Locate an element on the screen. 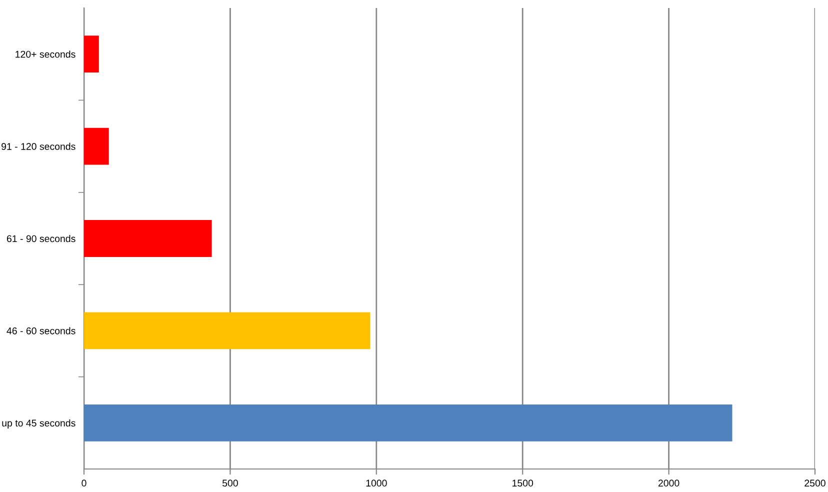 This screenshot has height=492, width=828. y-tick-label: 46 - 60 seconds is located at coordinates (41, 330).